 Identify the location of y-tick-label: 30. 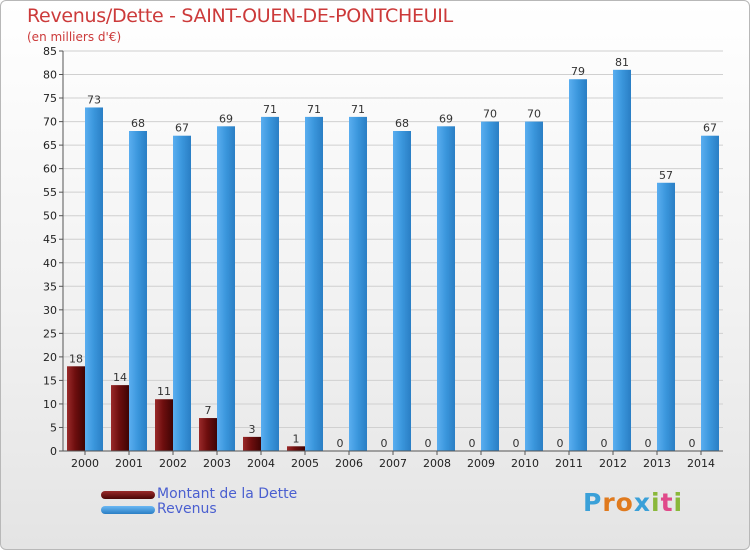
(50, 310).